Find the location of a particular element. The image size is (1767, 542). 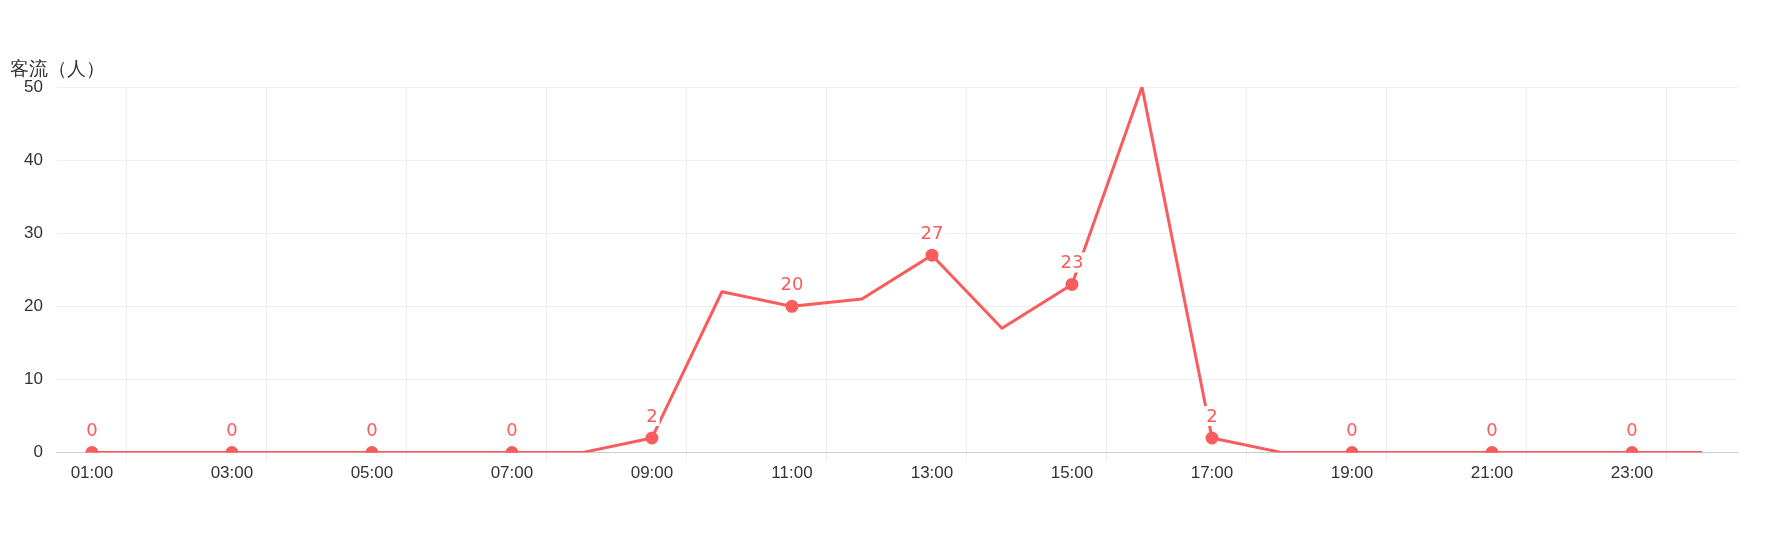

y-tick-label: 40 is located at coordinates (33, 159).